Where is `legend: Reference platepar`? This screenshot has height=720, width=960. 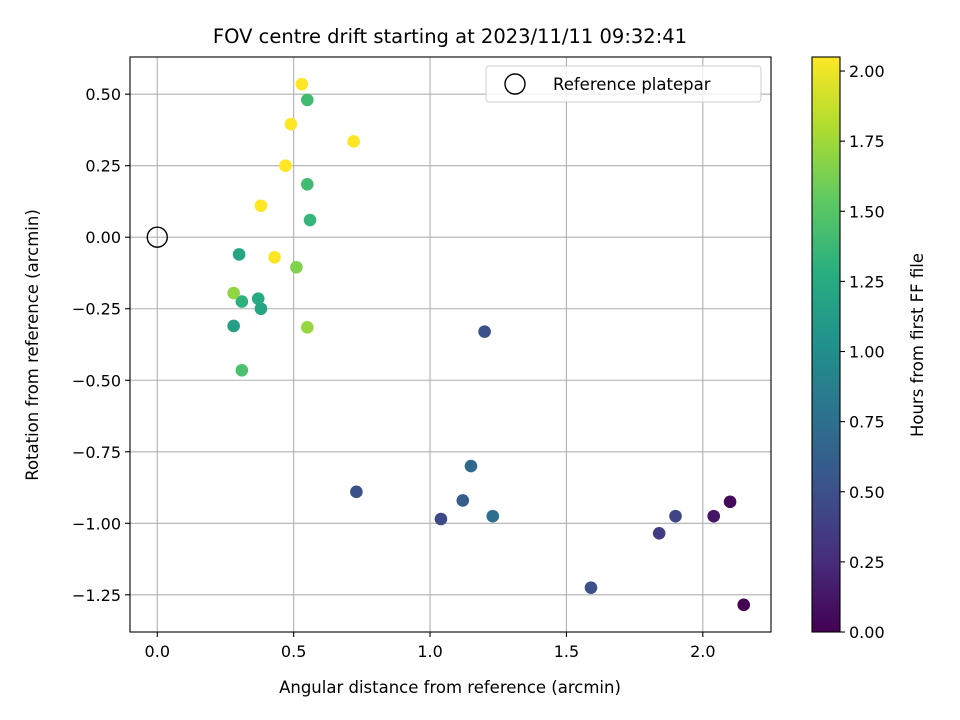
legend: Reference platepar is located at coordinates (623, 84).